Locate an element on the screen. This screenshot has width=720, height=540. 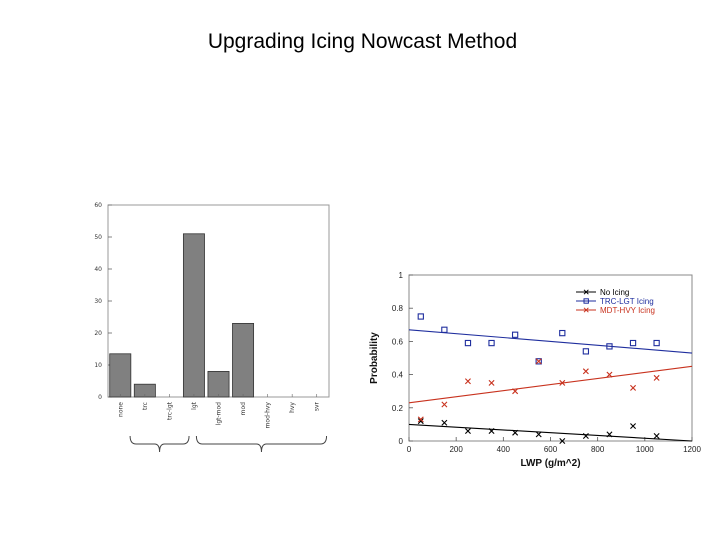
scatter-y-tick-label: 0.4 is located at coordinates (398, 375).